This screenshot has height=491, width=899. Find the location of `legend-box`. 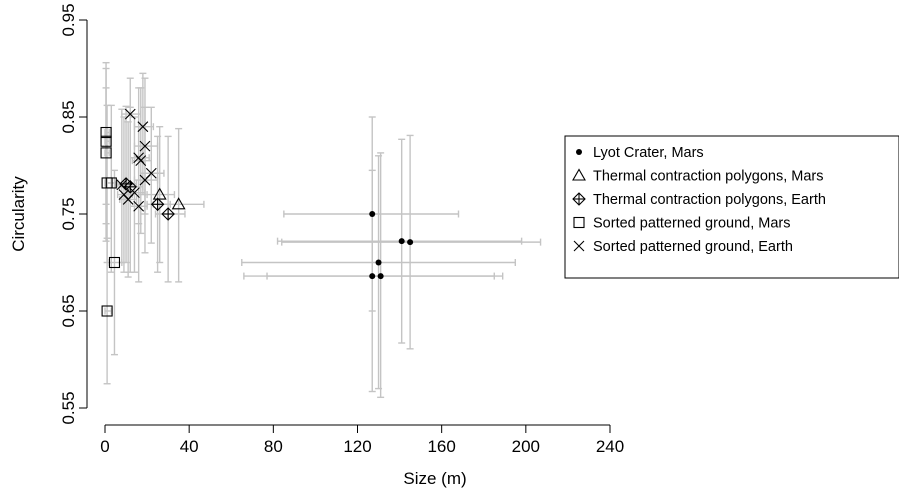

legend-box is located at coordinates (731, 207).